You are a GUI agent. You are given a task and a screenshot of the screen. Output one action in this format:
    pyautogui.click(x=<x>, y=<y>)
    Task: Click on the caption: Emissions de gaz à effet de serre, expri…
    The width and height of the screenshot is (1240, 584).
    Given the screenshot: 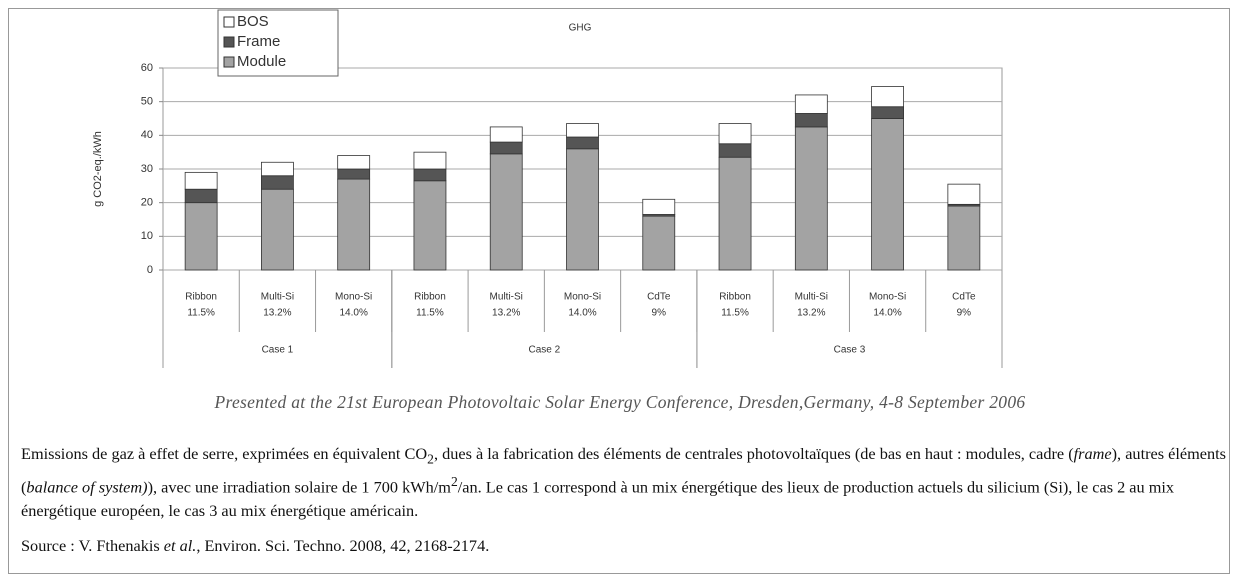 What is the action you would take?
    pyautogui.click(x=623, y=482)
    